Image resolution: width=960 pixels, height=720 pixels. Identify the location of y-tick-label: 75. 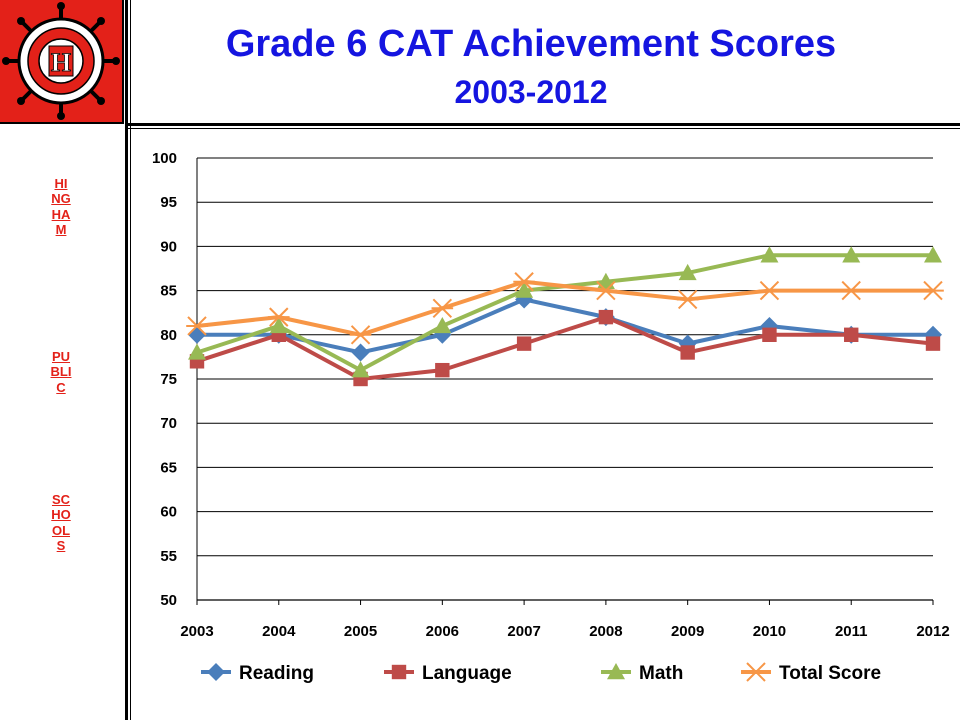
(168, 379).